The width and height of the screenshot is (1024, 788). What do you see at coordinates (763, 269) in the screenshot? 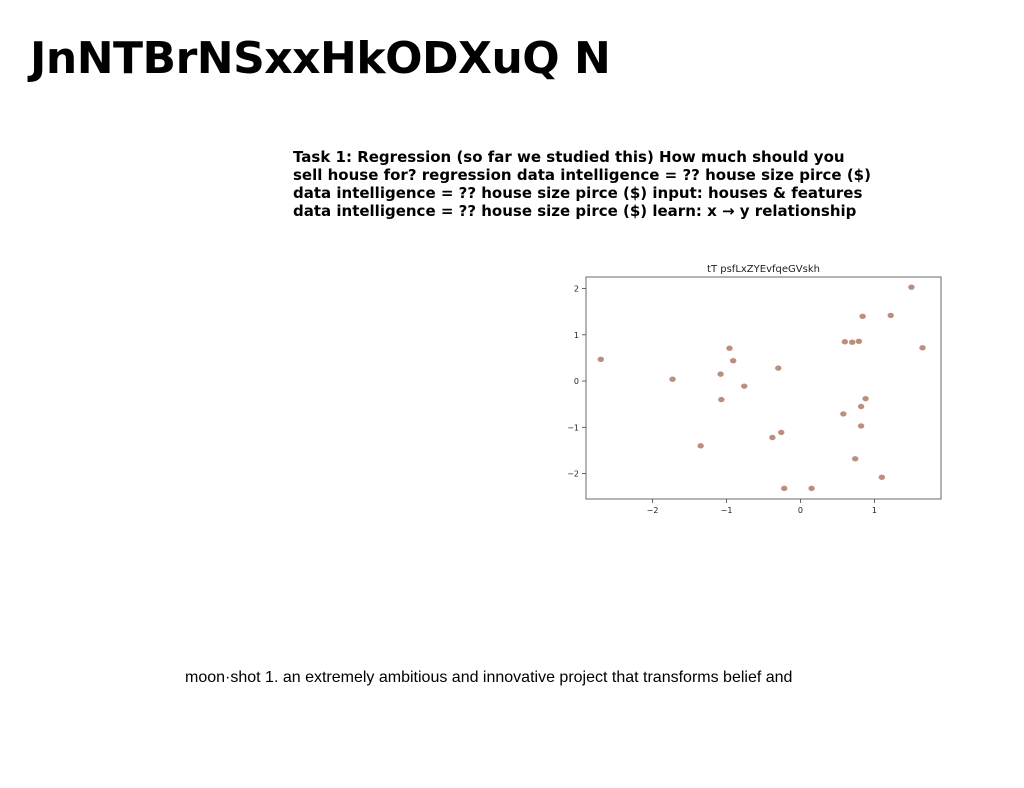
I see `chart-title: tT psfLxZYEvfqeGVskh` at bounding box center [763, 269].